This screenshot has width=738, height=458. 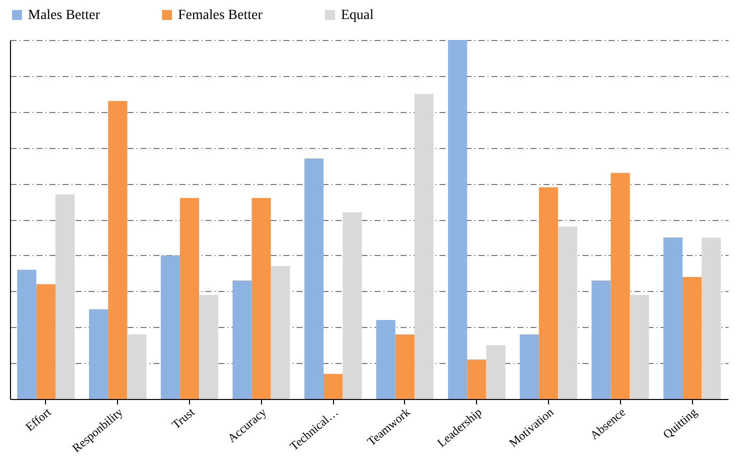 What do you see at coordinates (64, 15) in the screenshot?
I see `legend-label: Males Better` at bounding box center [64, 15].